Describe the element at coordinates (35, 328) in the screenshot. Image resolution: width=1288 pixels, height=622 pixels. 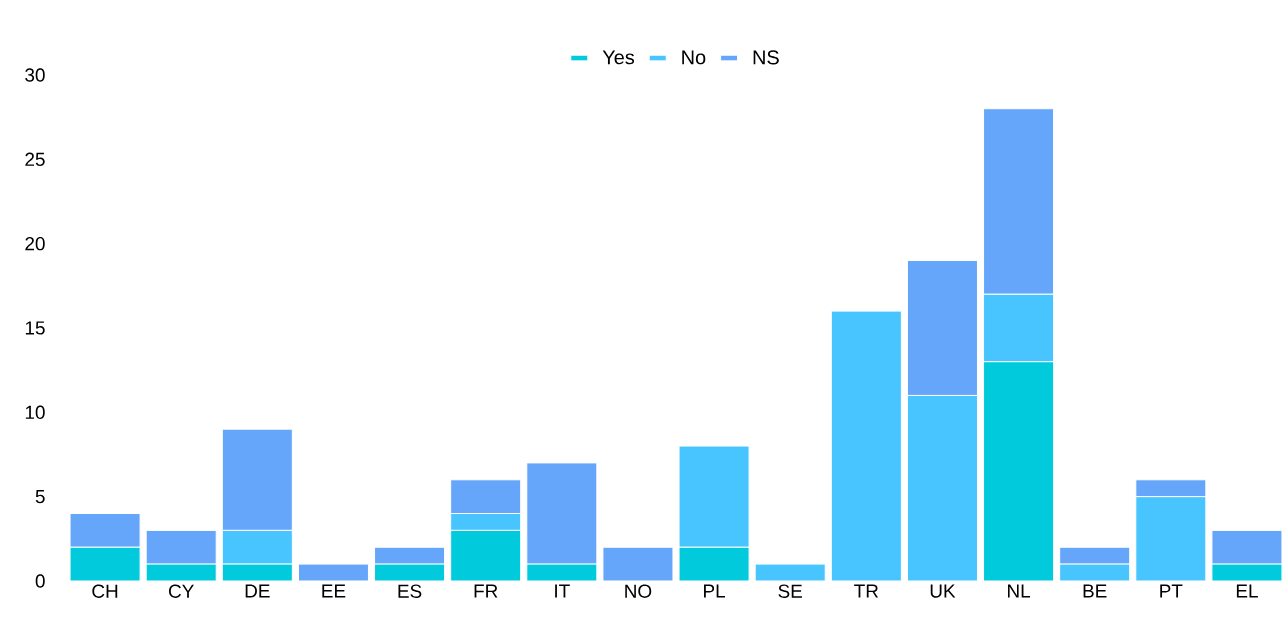
I see `y-tick-label: 15` at that location.